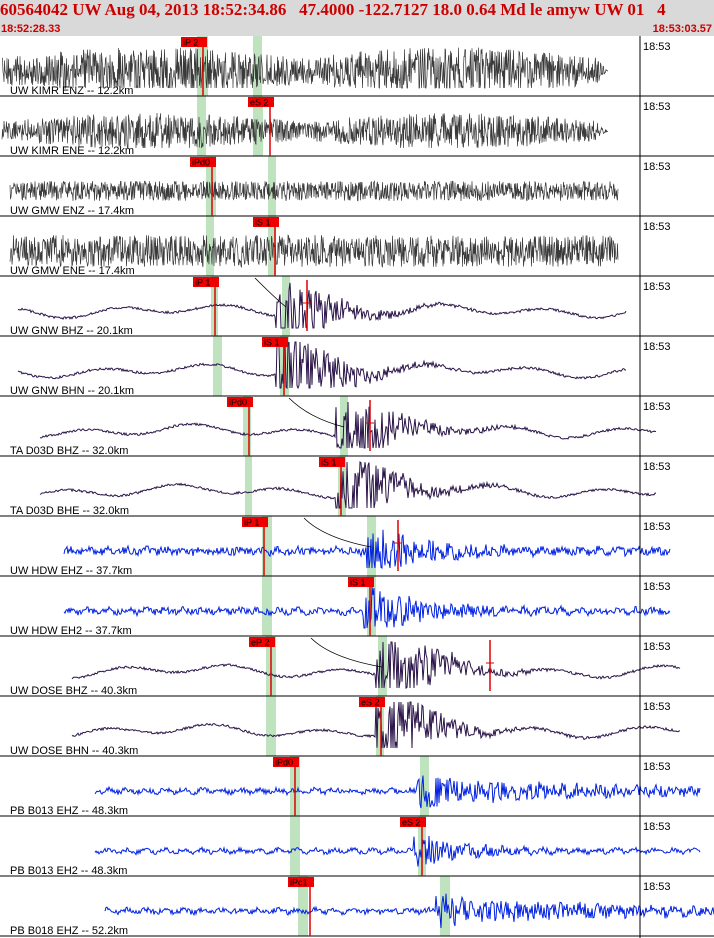 This screenshot has width=714, height=938. I want to click on pick-label: iPc1, so click(299, 883).